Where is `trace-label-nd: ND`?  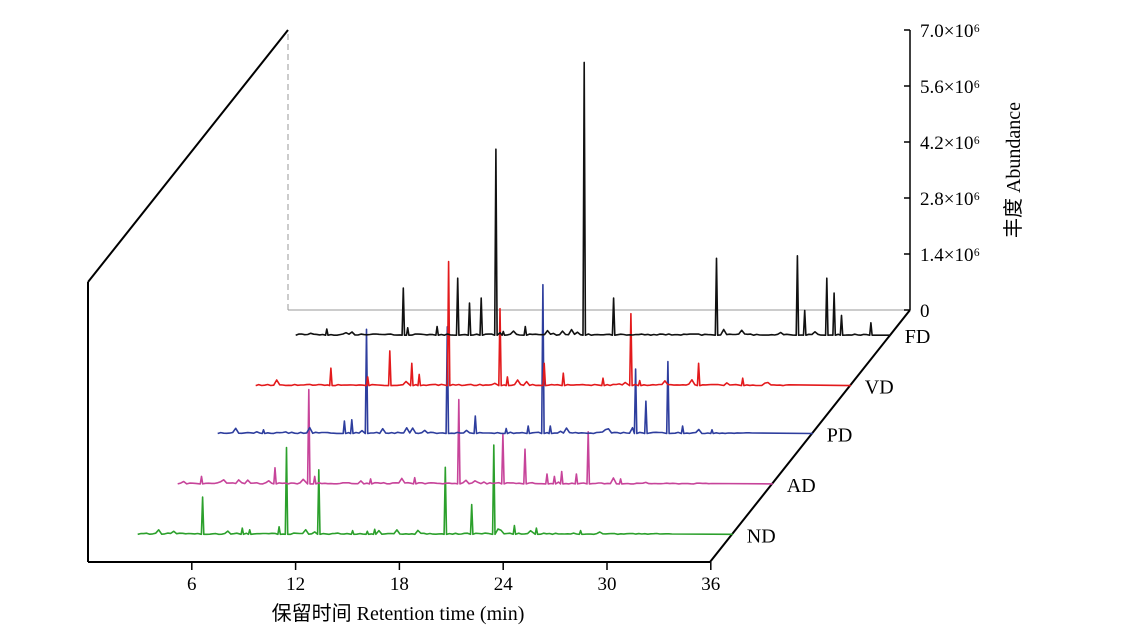 trace-label-nd: ND is located at coordinates (761, 536).